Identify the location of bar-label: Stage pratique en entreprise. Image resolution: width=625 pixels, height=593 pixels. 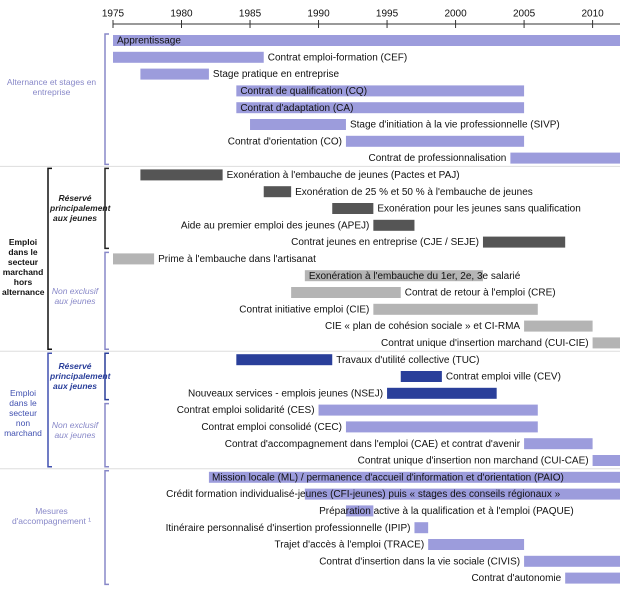
(276, 74).